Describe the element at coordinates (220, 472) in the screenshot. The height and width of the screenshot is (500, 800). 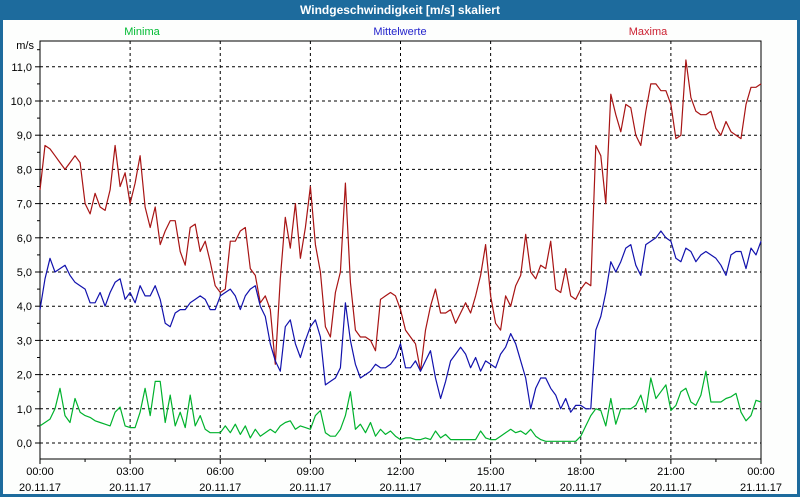
I see `x-tick-time-label: 06:00` at that location.